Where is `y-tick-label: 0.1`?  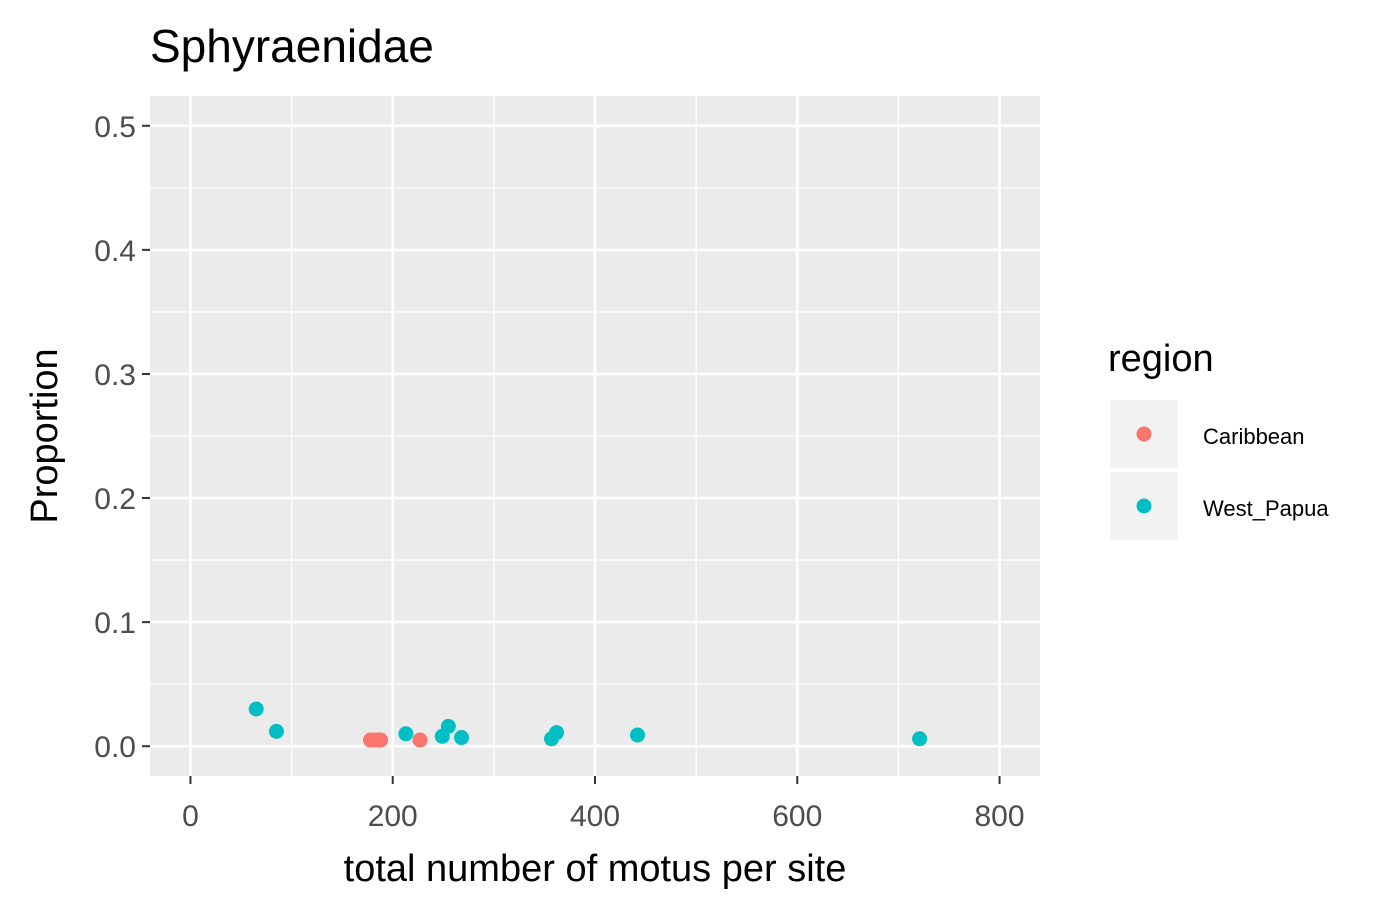
y-tick-label: 0.1 is located at coordinates (115, 623).